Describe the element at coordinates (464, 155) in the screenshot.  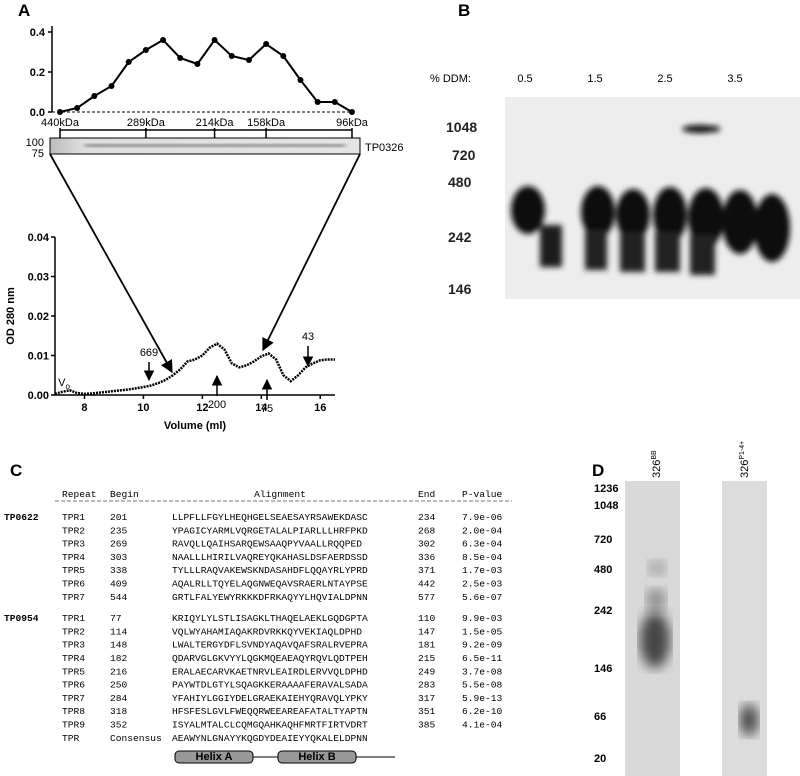
I see `marker-label: 720` at that location.